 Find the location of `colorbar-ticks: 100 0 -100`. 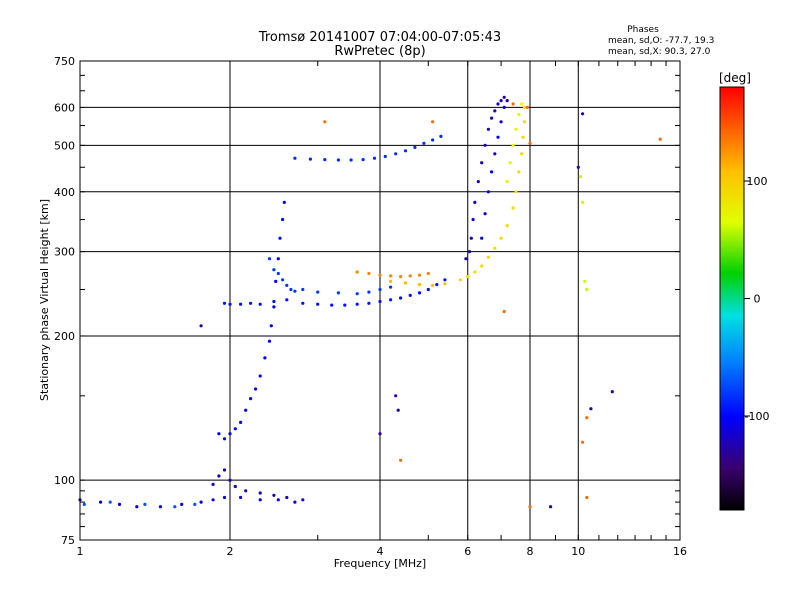

colorbar-ticks: 100 0 -100 is located at coordinates (756, 299).